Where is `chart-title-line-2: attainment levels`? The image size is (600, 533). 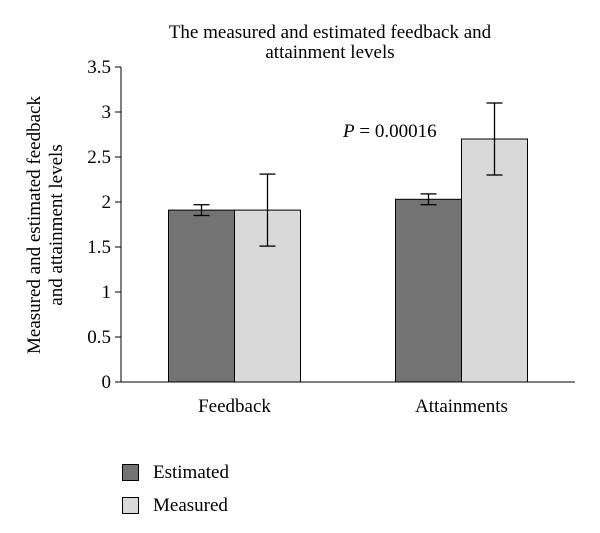 chart-title-line-2: attainment levels is located at coordinates (329, 52).